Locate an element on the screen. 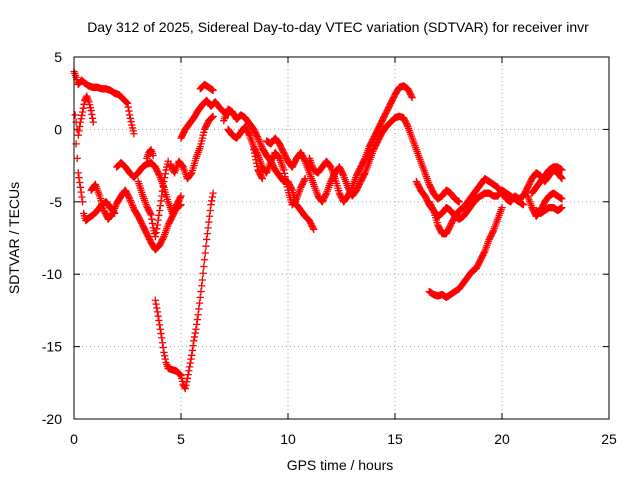 Image resolution: width=640 pixels, height=480 pixels. x-tick-label: 10 is located at coordinates (288, 439).